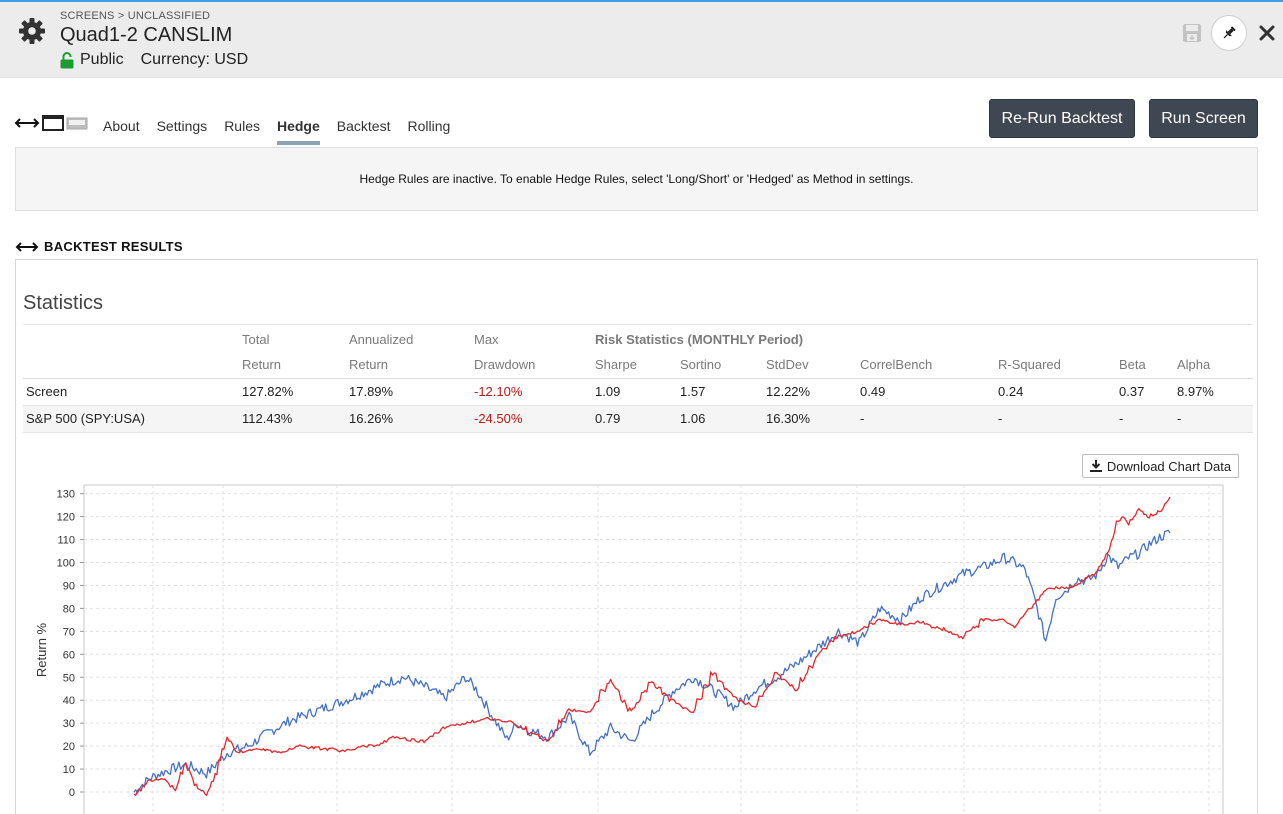 This screenshot has height=814, width=1283. I want to click on screen-meta: Public Currency: USD, so click(154, 60).